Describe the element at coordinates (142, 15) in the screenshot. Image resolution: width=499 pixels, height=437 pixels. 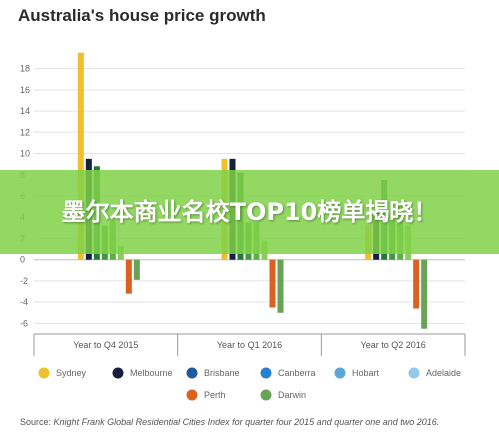
I see `chart-title: Australia's house price growth` at that location.